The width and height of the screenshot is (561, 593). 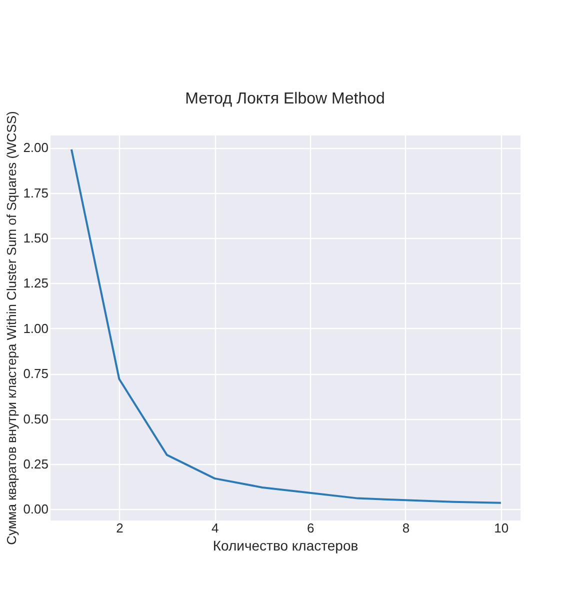 I want to click on x-tick-label: 8, so click(x=406, y=528).